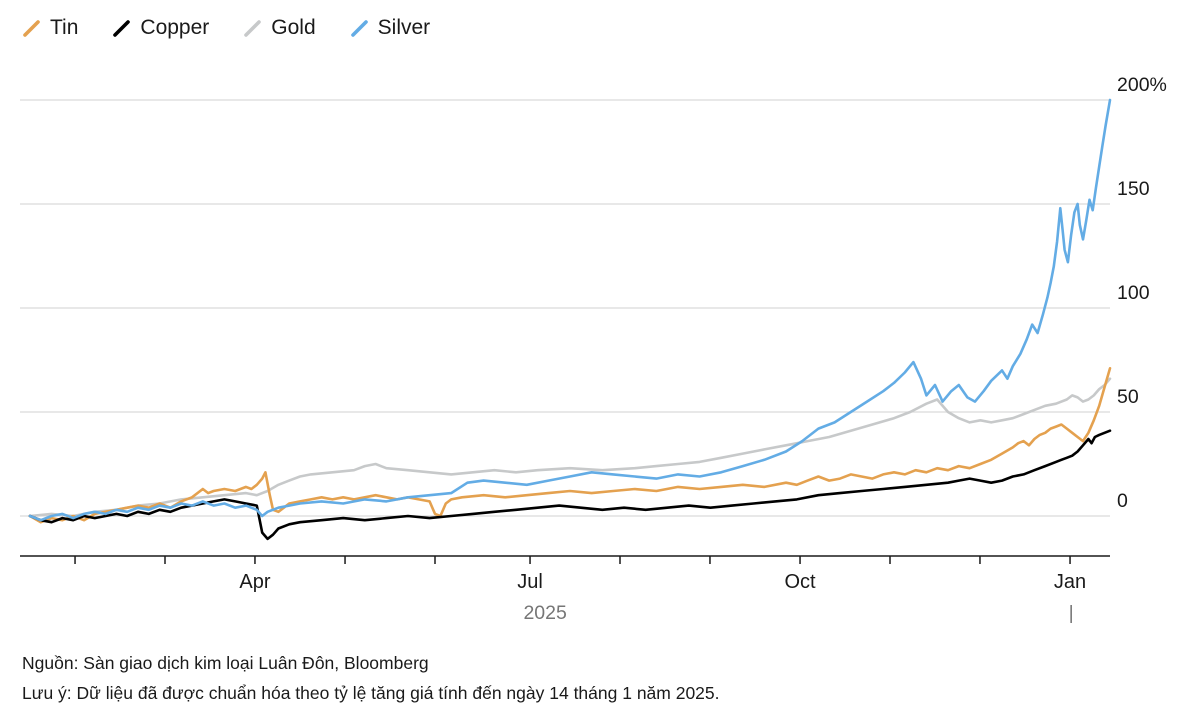 Image resolution: width=1200 pixels, height=723 pixels. I want to click on legend-label-tin: Tin, so click(64, 27).